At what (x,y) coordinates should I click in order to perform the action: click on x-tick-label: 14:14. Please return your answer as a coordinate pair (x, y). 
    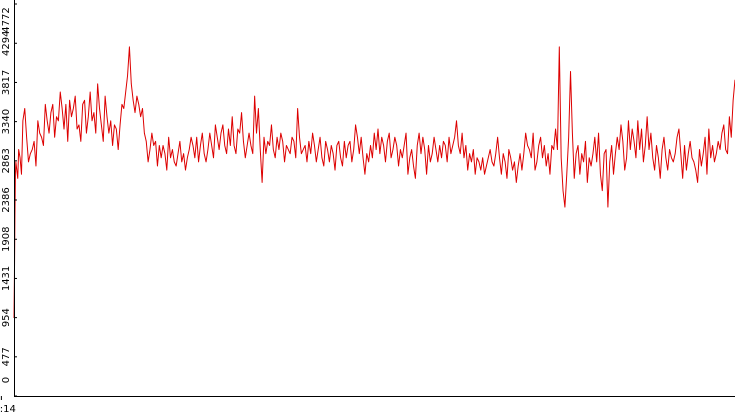
    Looking at the image, I should click on (8, 409).